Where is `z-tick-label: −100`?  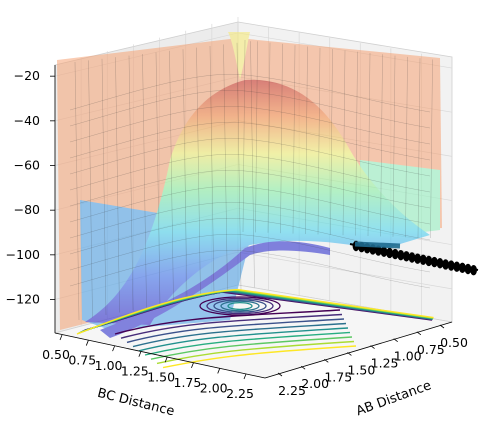 z-tick-label: −100 is located at coordinates (23, 254).